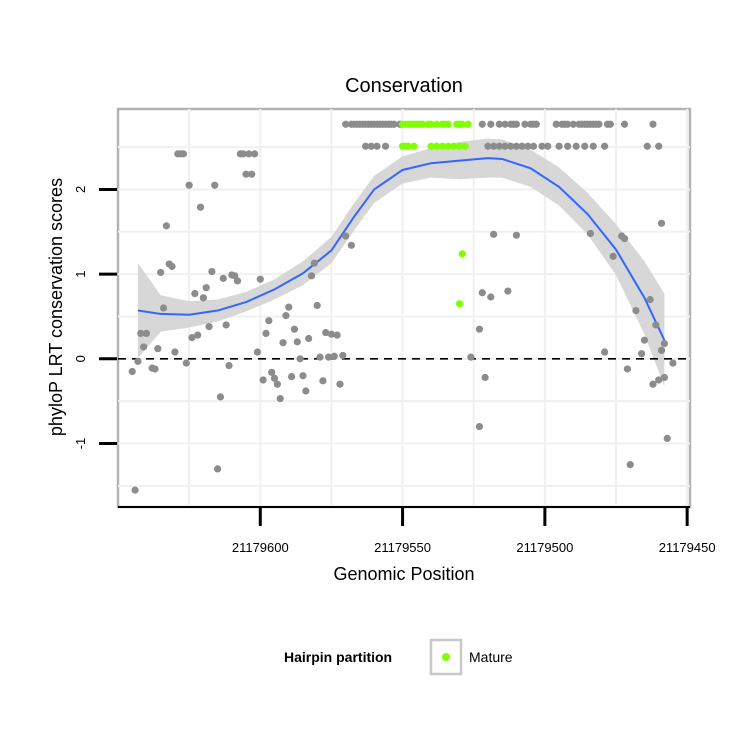  I want to click on x-tick-label: 21179550, so click(402, 547).